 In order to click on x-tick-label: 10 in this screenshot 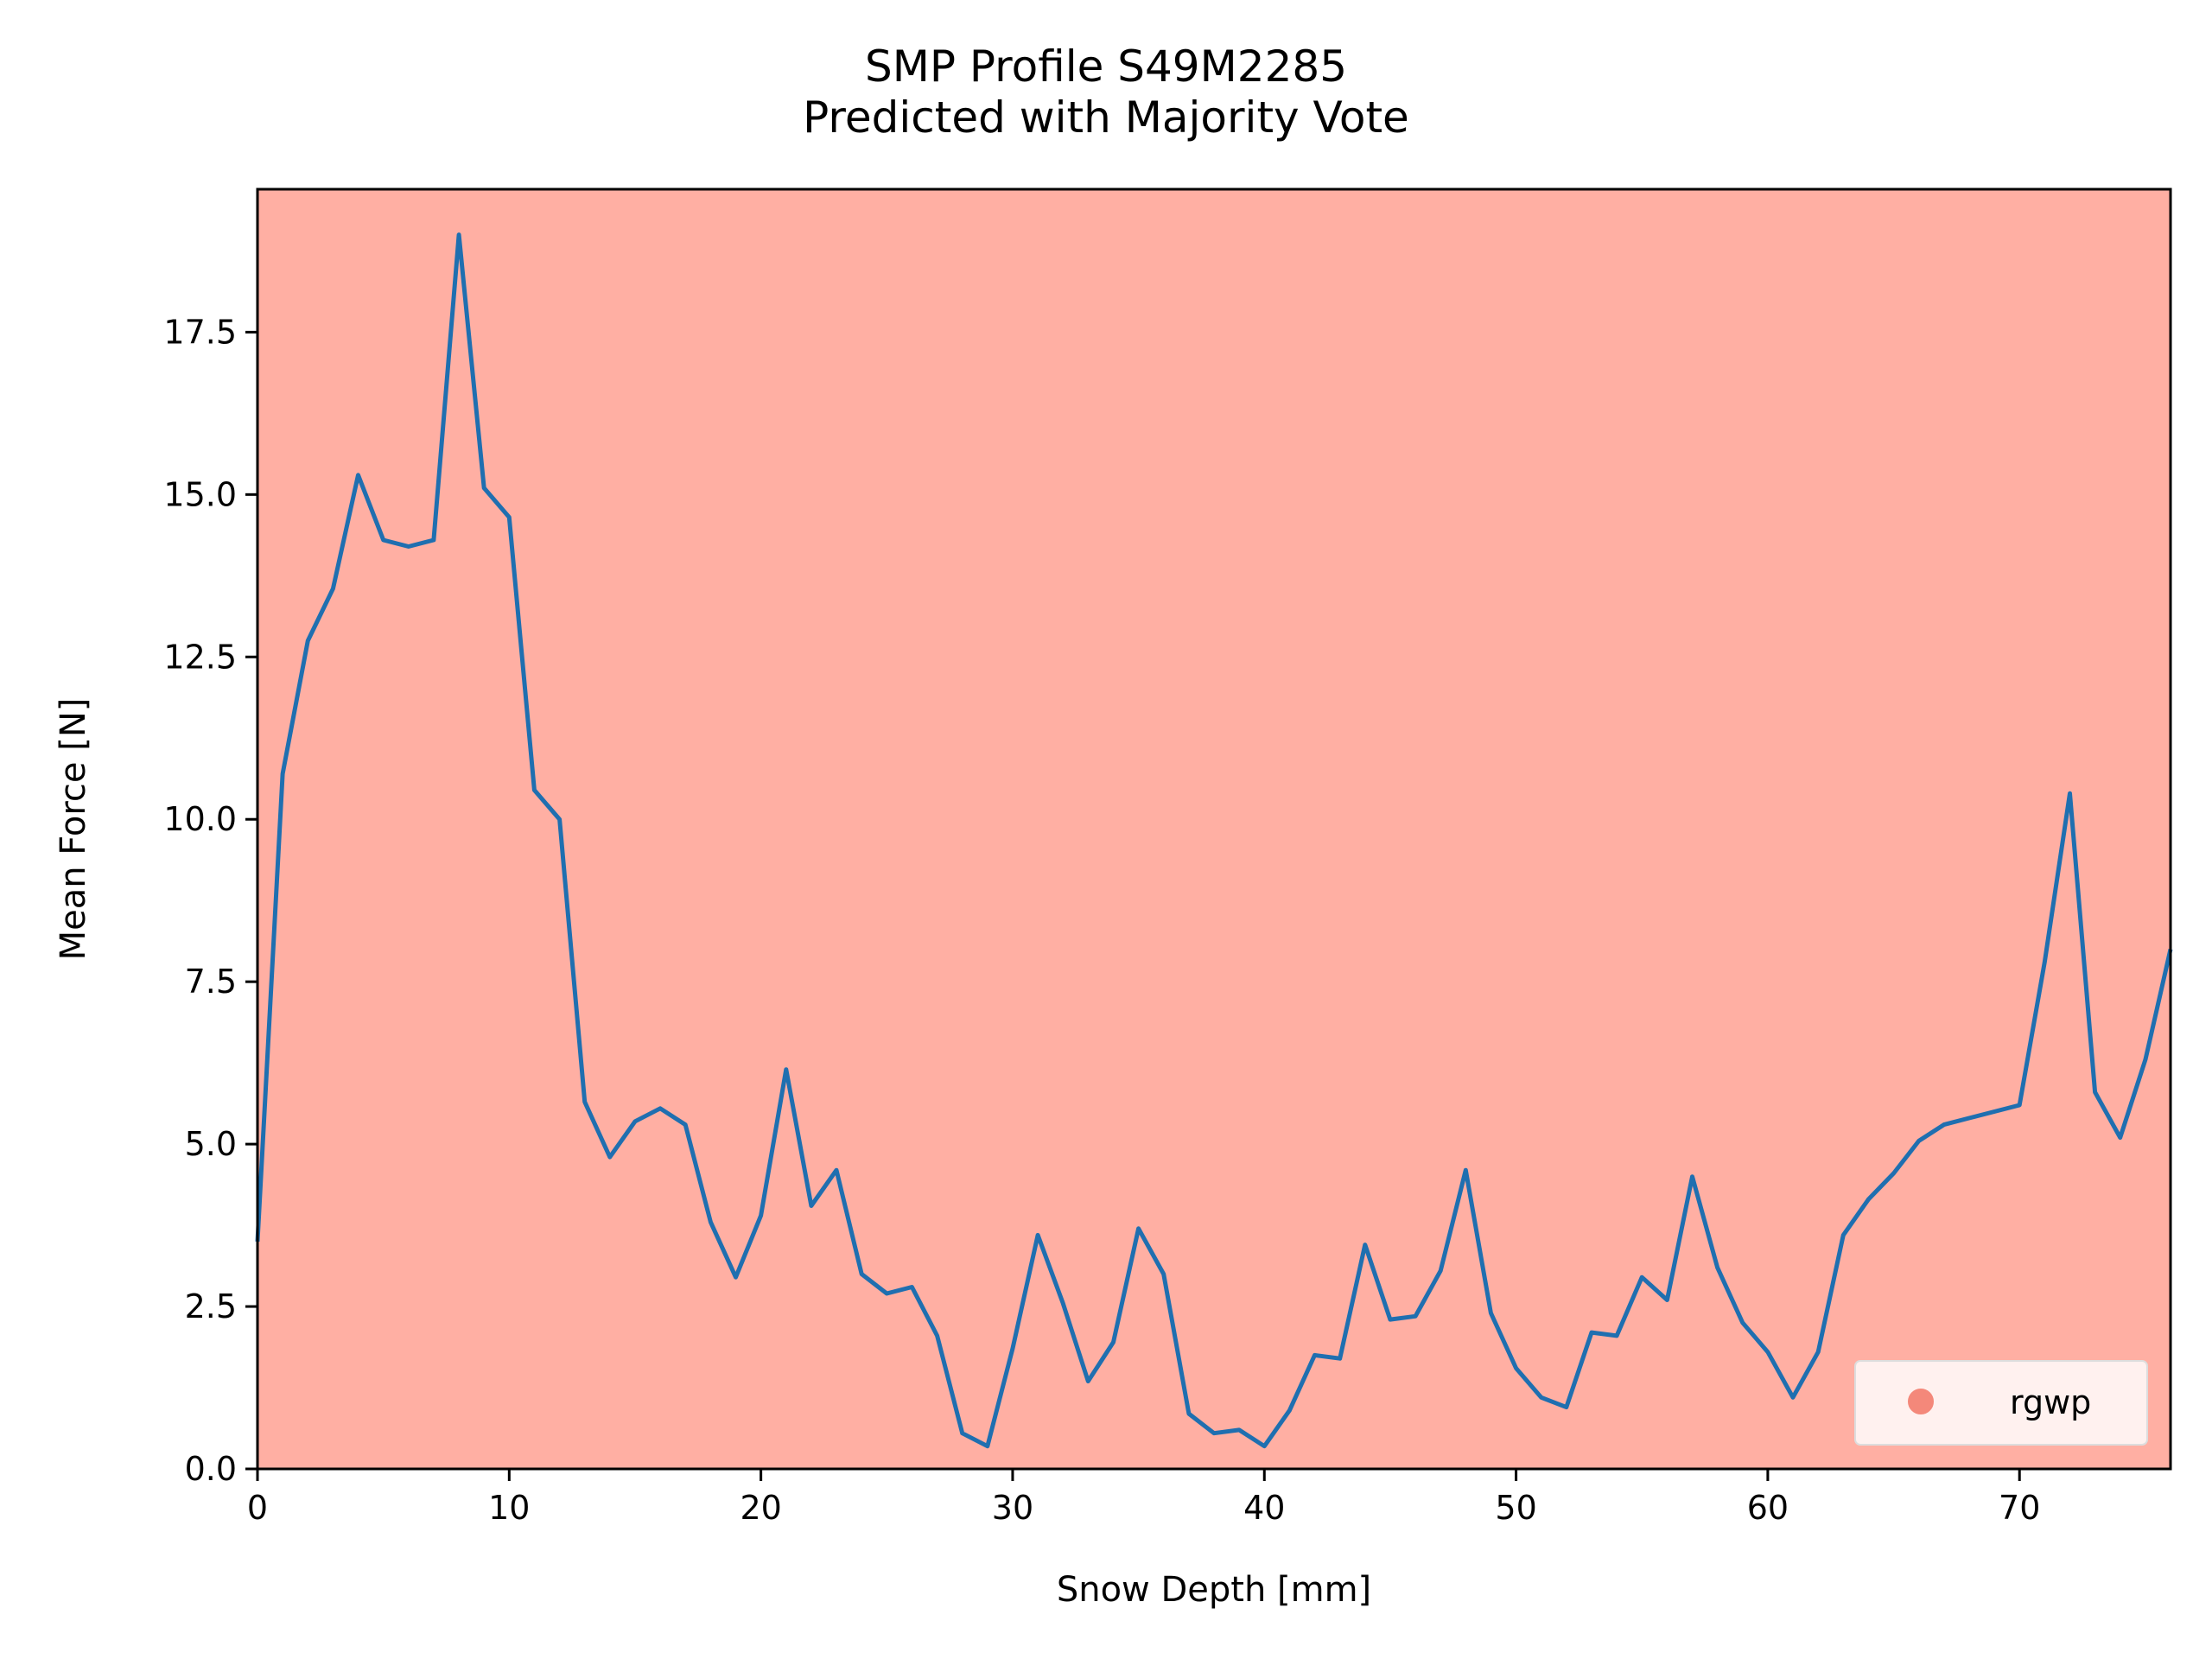, I will do `click(509, 1508)`.